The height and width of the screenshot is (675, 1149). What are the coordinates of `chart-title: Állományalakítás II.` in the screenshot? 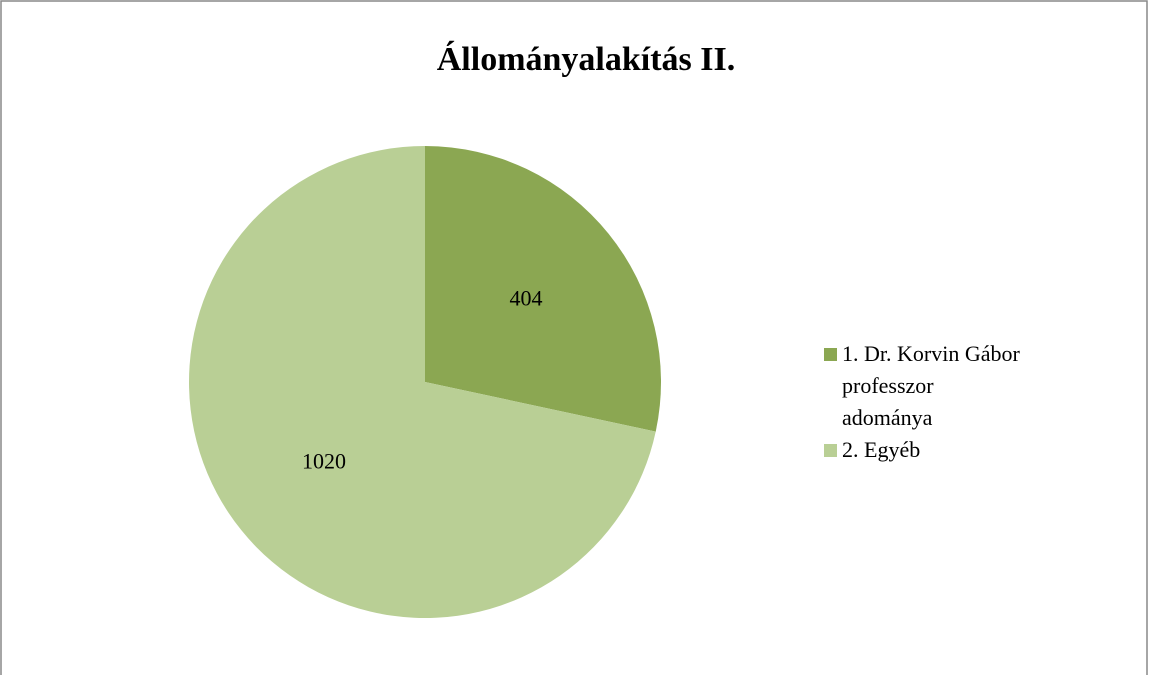 It's located at (586, 59).